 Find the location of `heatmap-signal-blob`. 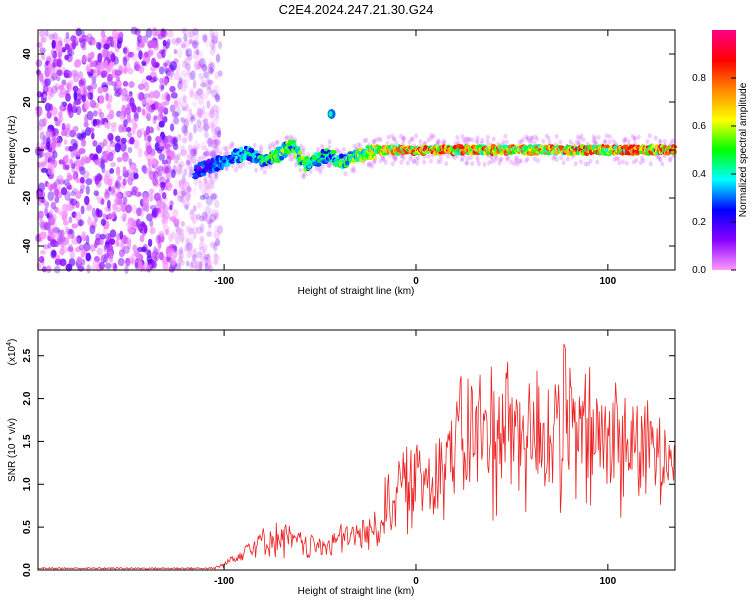

heatmap-signal-blob is located at coordinates (294, 145).